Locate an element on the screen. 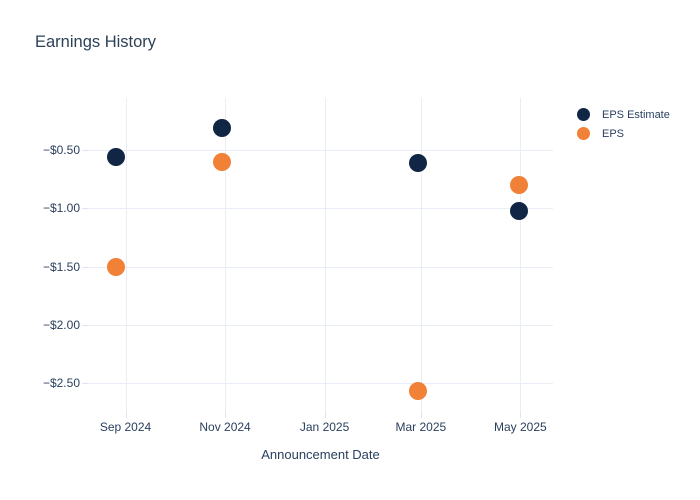  chart-title: Earnings History is located at coordinates (96, 42).